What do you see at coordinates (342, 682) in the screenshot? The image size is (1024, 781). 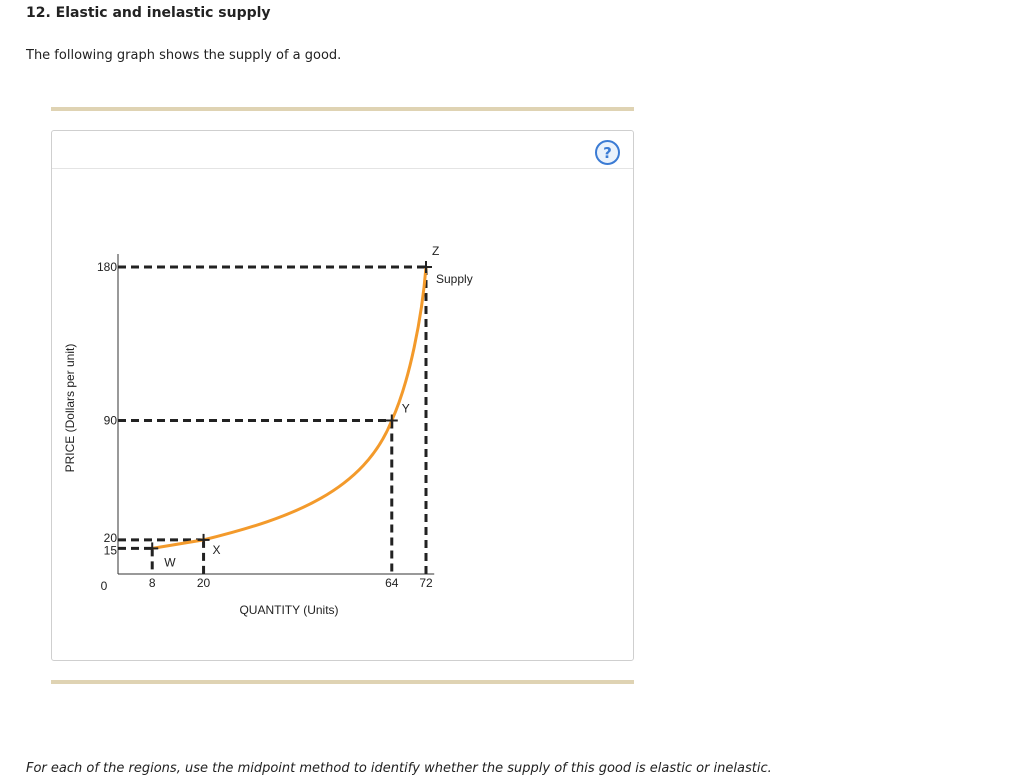 I see `bottom-divider` at bounding box center [342, 682].